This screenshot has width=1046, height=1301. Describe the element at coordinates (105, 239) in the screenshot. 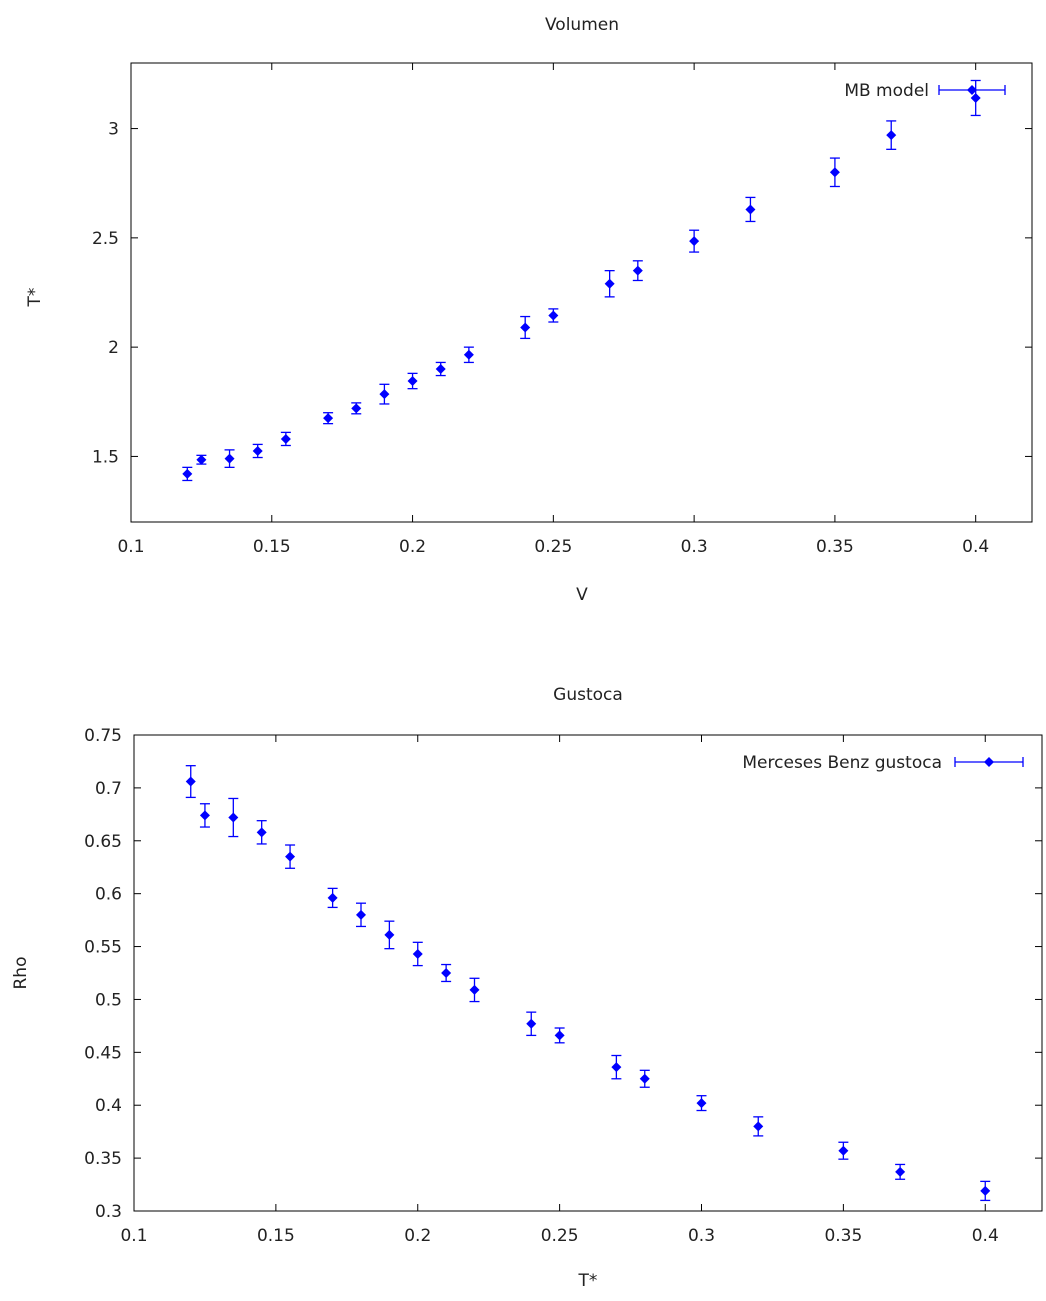

I see `y-tick-label: 2.5` at that location.